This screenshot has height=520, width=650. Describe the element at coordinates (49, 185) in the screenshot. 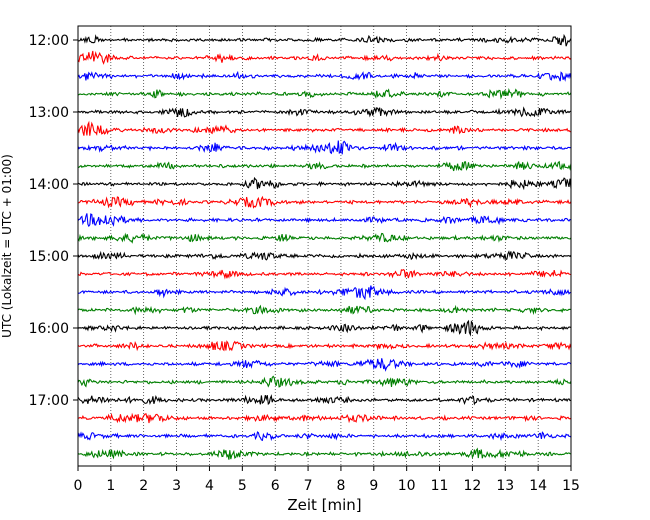

I see `y-tick-label: 14:00` at that location.